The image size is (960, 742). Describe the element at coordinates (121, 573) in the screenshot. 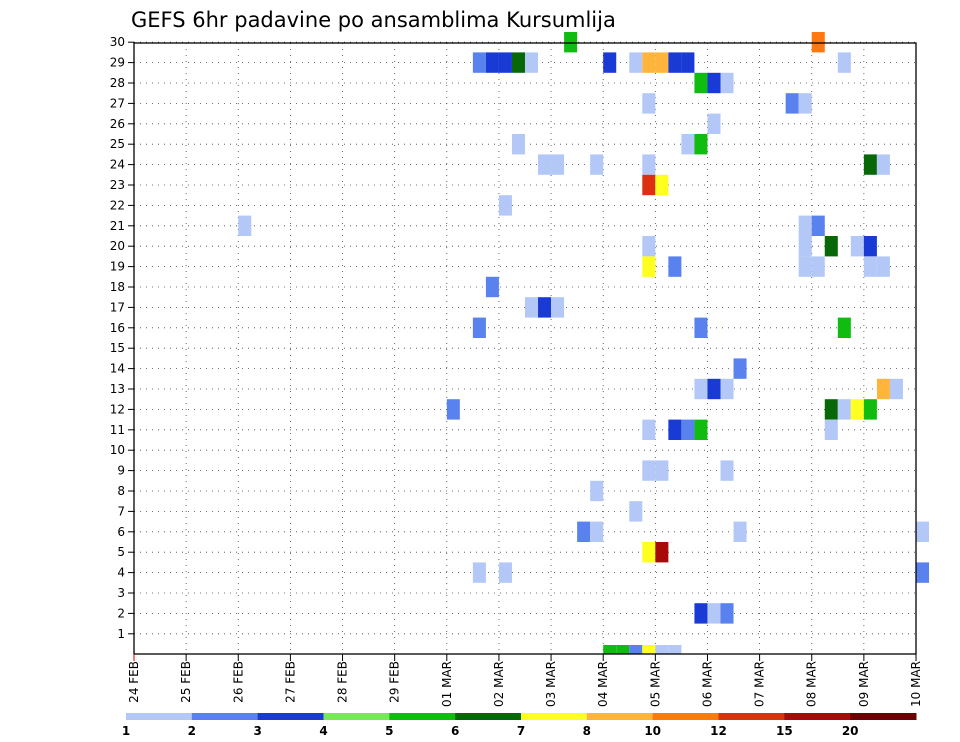

I see `y-tick-label: 4` at that location.